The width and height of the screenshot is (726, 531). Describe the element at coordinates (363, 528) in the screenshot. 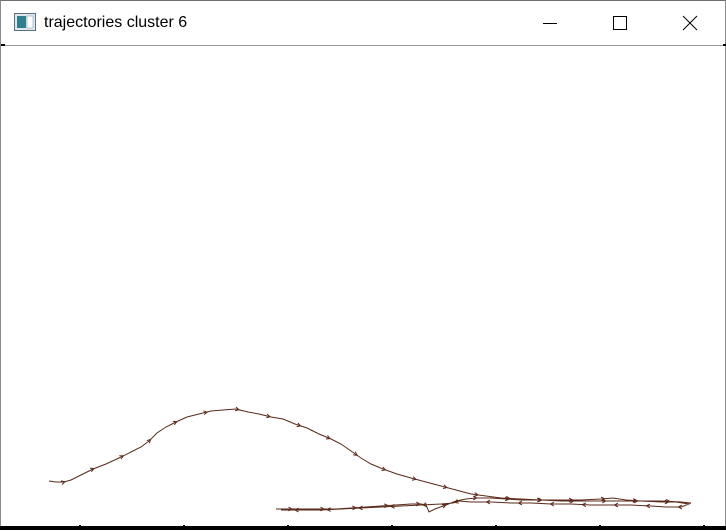

I see `bottom-border` at that location.